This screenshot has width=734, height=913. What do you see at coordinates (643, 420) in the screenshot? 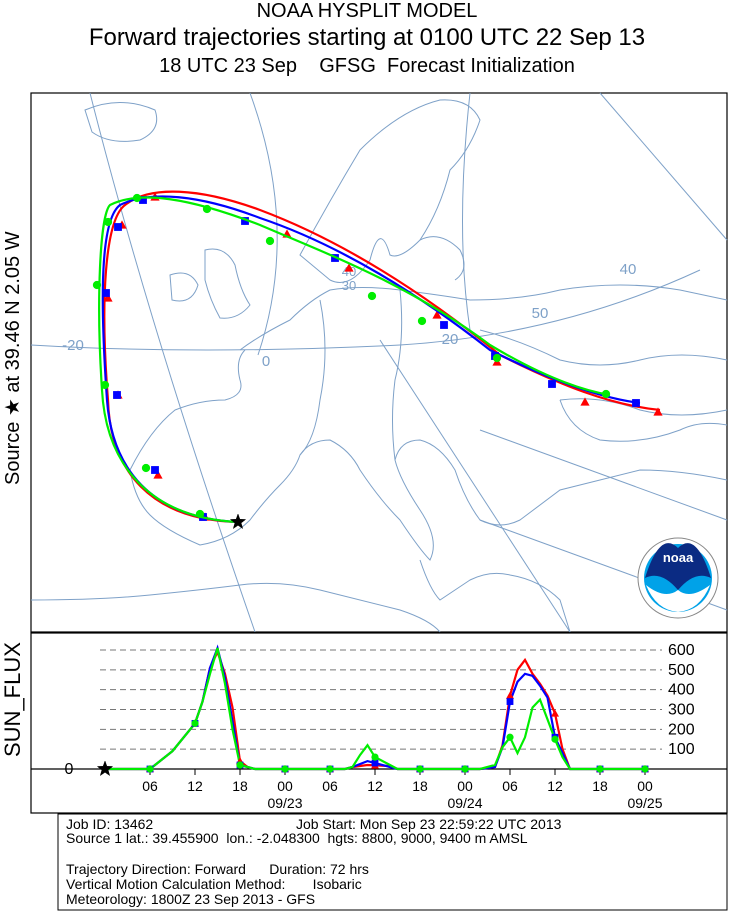
I see `coast-black-sea-south` at bounding box center [643, 420].